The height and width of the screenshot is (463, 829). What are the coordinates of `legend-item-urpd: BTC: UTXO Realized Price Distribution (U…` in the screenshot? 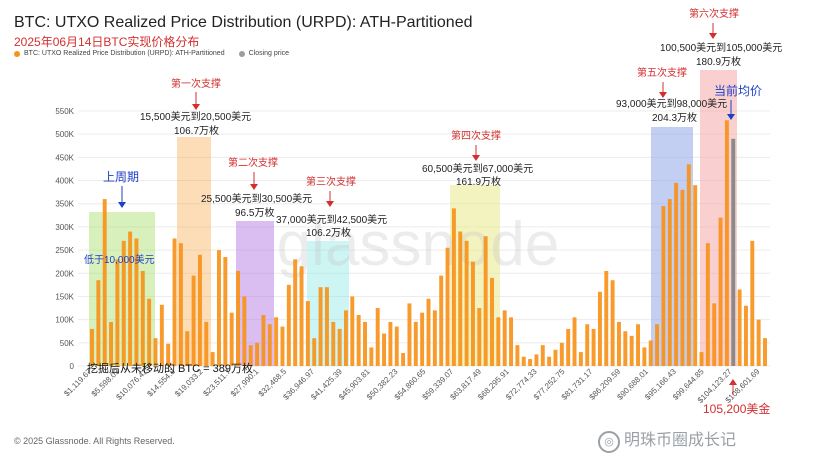 It's located at (119, 53).